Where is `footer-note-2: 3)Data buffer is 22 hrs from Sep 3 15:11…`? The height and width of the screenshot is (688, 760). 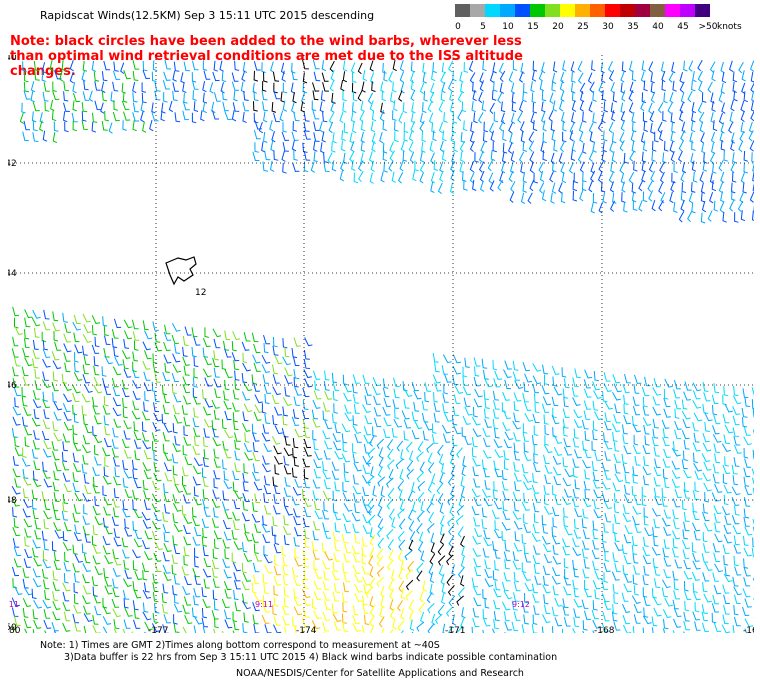 footer-note-2: 3)Data buffer is 22 hrs from Sep 3 15:11… is located at coordinates (311, 657).